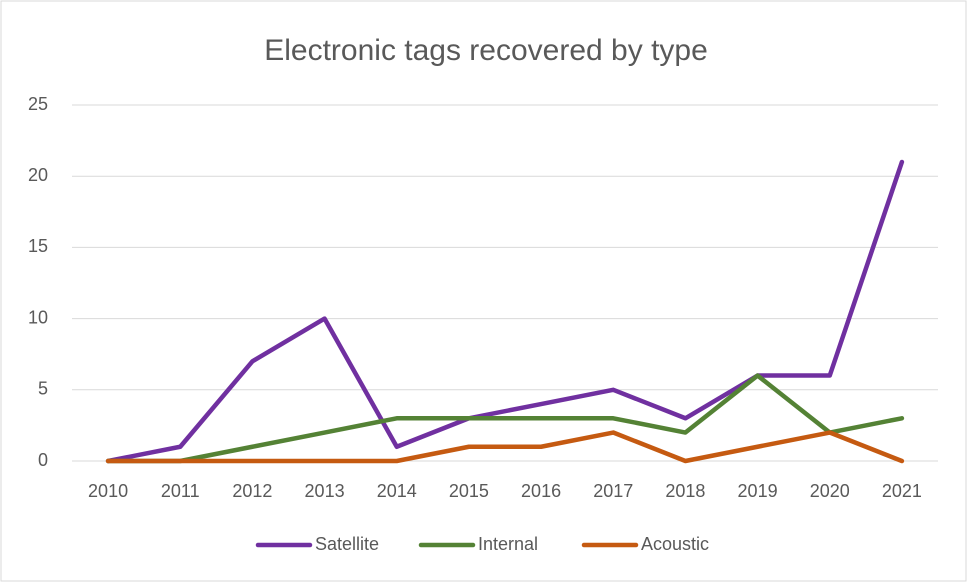 The width and height of the screenshot is (968, 583). I want to click on x-tick-label: 2020, so click(830, 491).